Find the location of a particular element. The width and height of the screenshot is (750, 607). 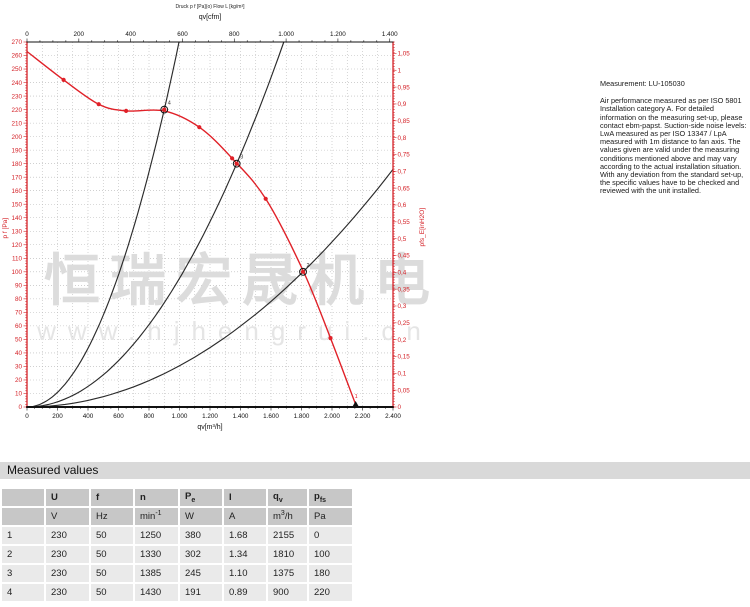

svg-text: 2.000 is located at coordinates (332, 416).